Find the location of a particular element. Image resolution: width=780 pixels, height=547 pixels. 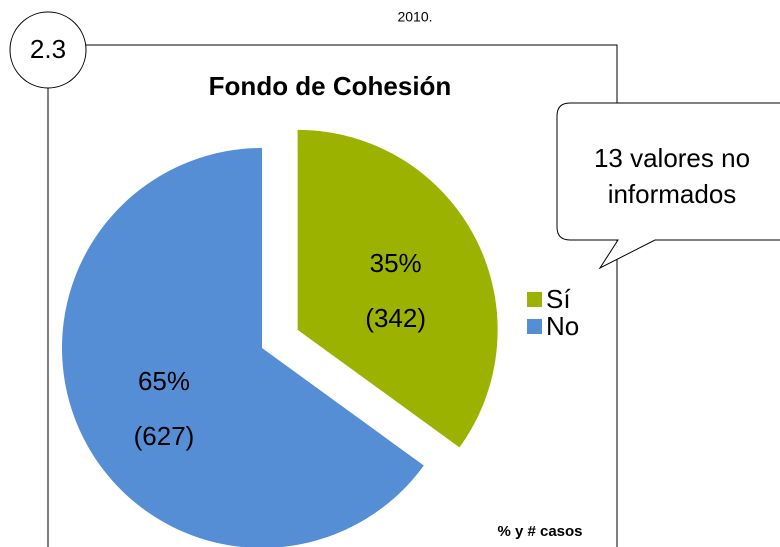

callout-bubble is located at coordinates (668, 186).